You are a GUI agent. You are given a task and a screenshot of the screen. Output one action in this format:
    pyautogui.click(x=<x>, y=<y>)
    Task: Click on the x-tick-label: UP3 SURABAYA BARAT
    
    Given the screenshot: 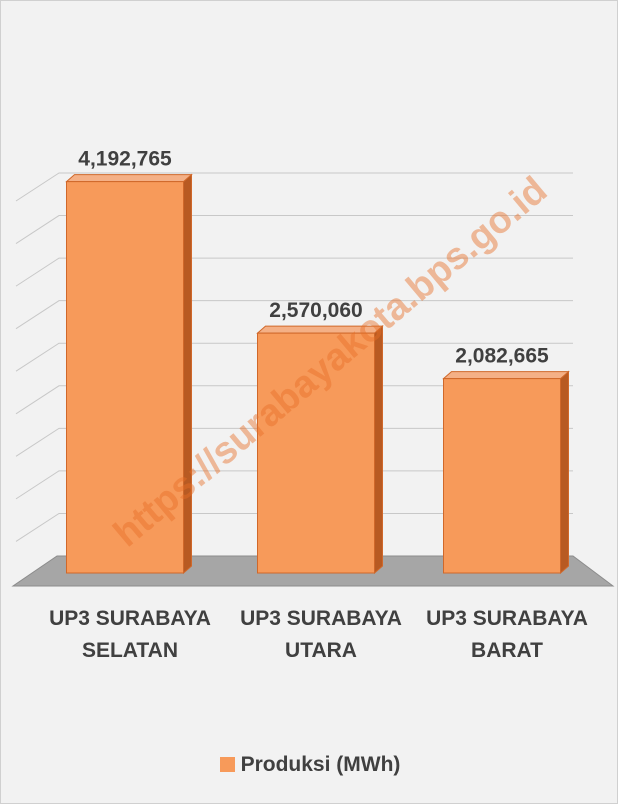 What is the action you would take?
    pyautogui.click(x=507, y=634)
    